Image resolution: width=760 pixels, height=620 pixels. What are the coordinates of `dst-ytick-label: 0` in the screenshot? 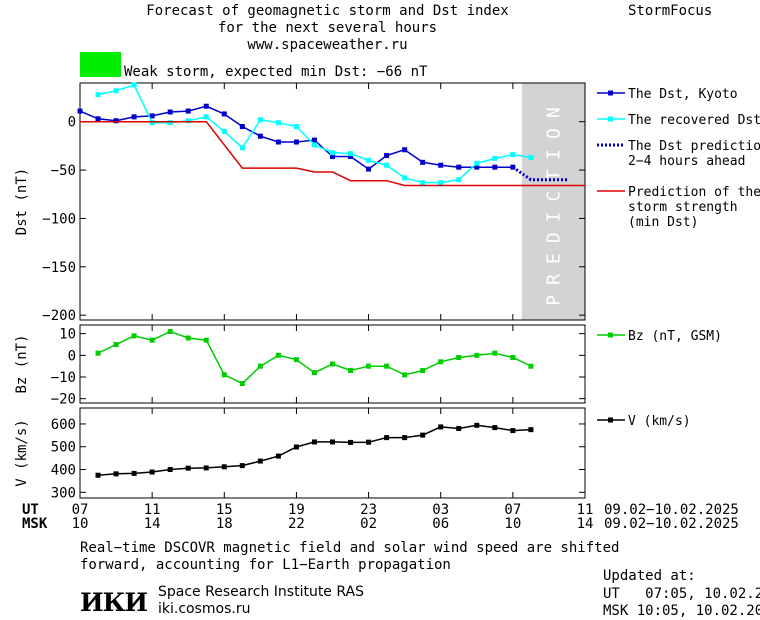 It's located at (72, 123).